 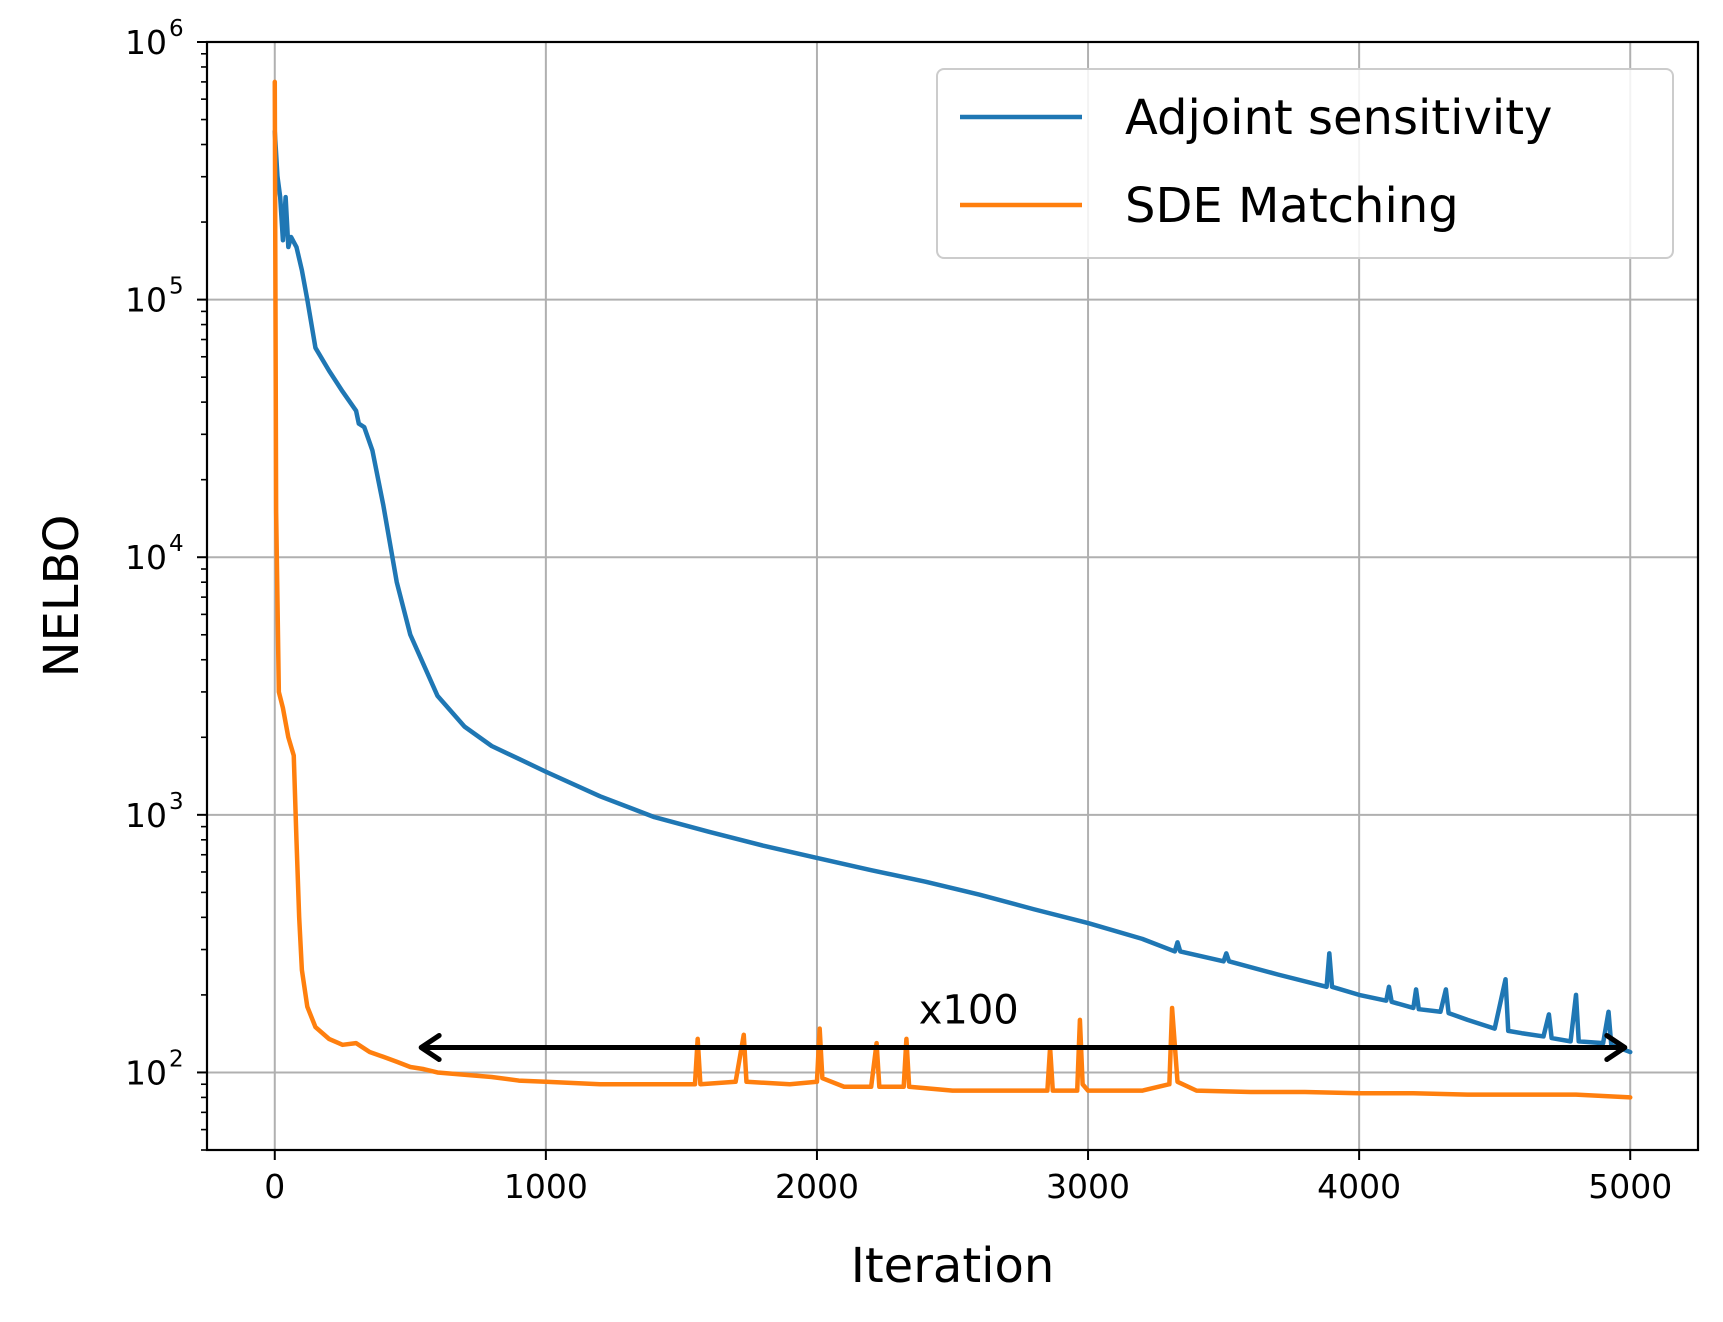 What do you see at coordinates (176, 287) in the screenshot?
I see `y-tick-exponent: 5` at bounding box center [176, 287].